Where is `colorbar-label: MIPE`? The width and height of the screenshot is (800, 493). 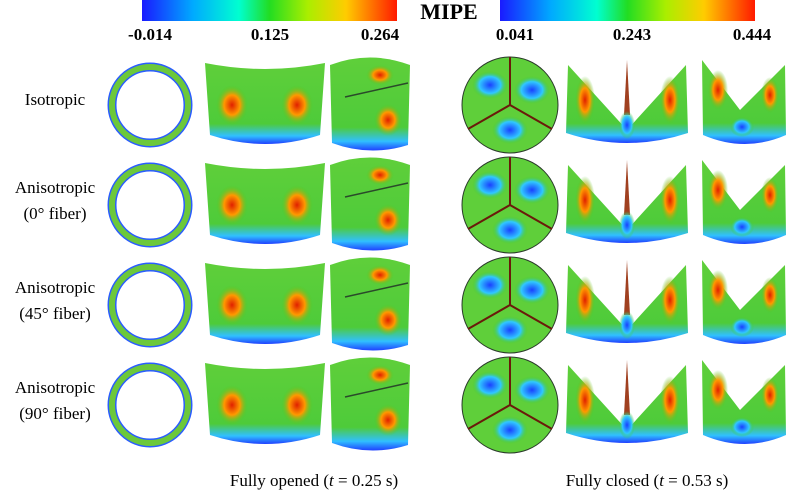 colorbar-label: MIPE is located at coordinates (448, 12).